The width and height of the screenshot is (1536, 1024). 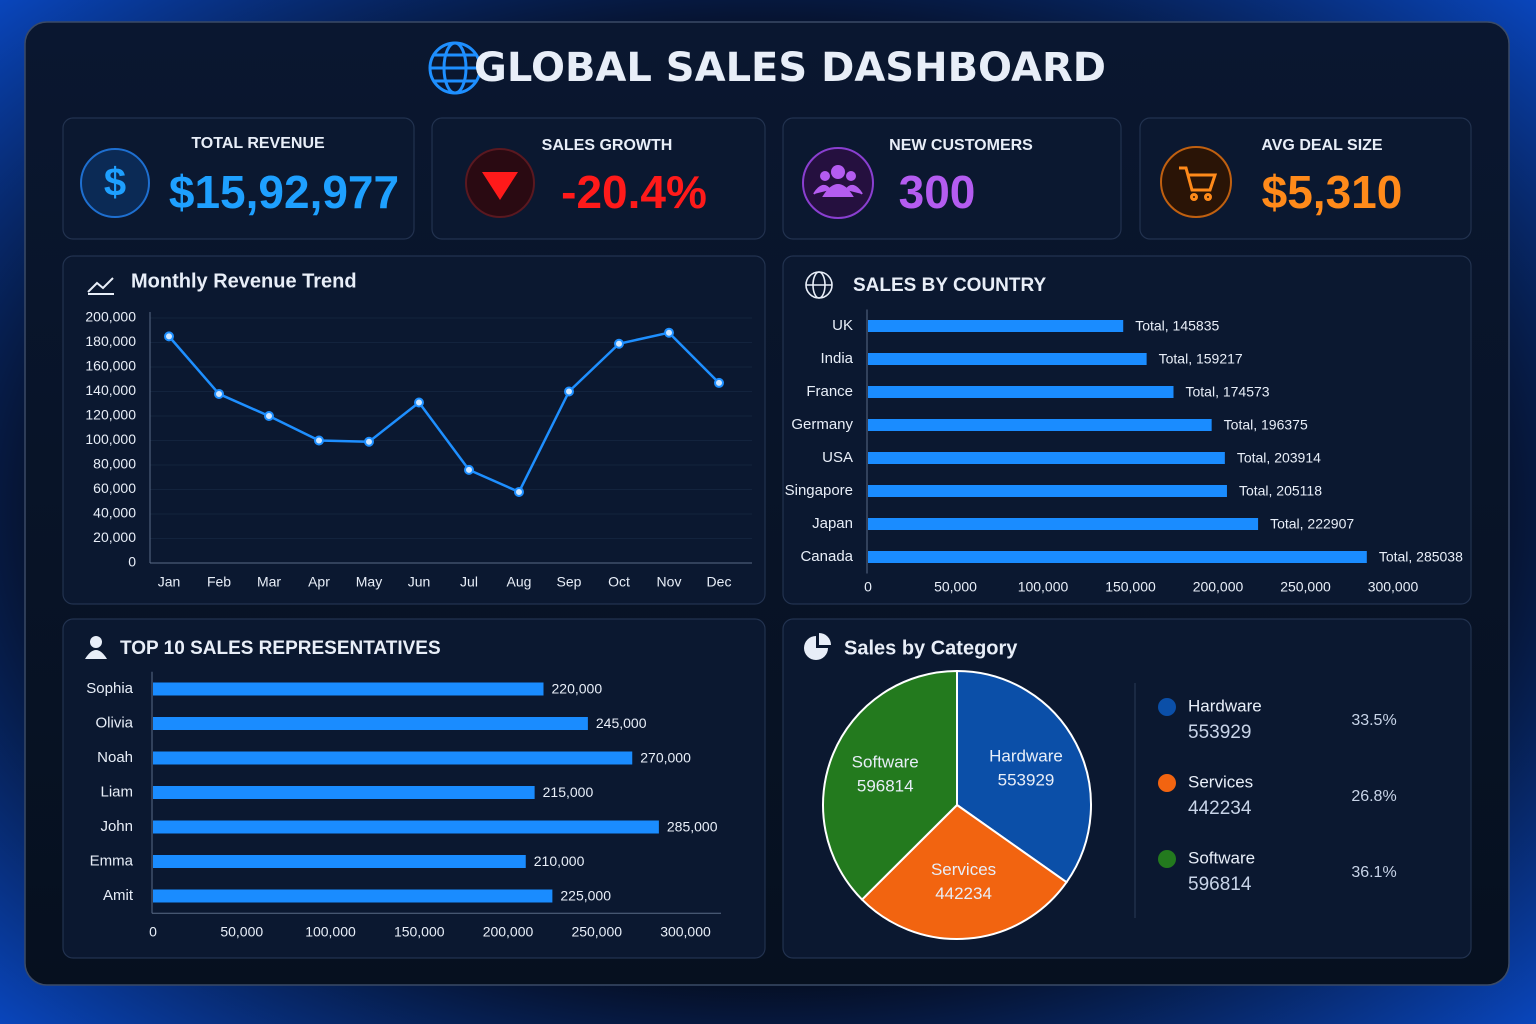 I want to click on x-tick-label: Jan, so click(x=169, y=582).